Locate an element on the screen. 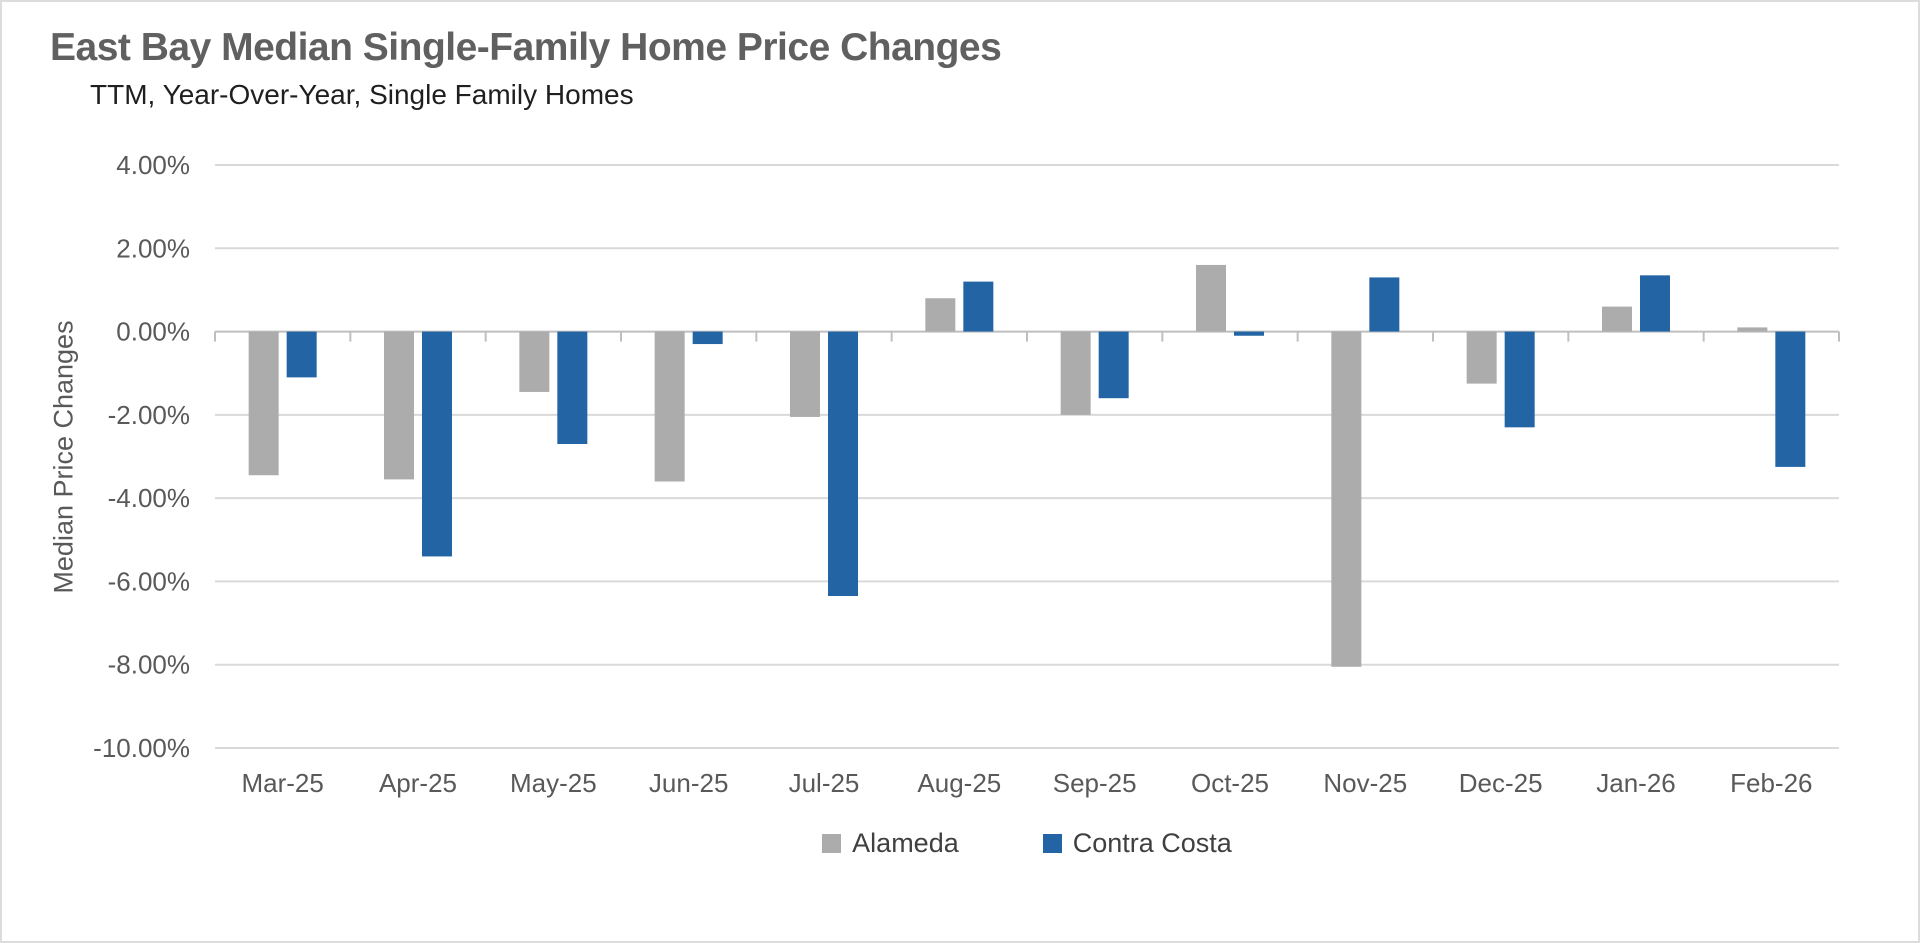 The image size is (1920, 943). x-tick-label: Dec-25 is located at coordinates (1501, 783).